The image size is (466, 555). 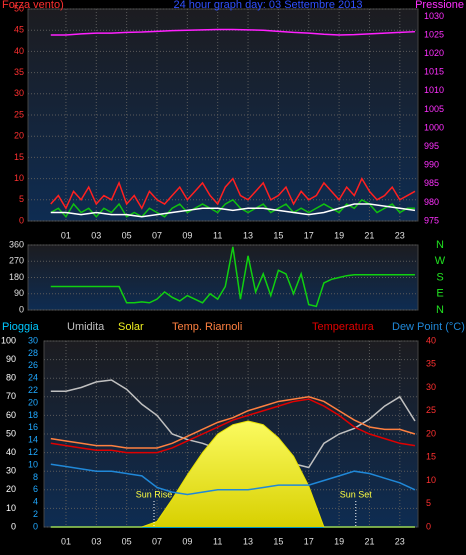 I want to click on y-tick-label: 980, so click(x=431, y=202).